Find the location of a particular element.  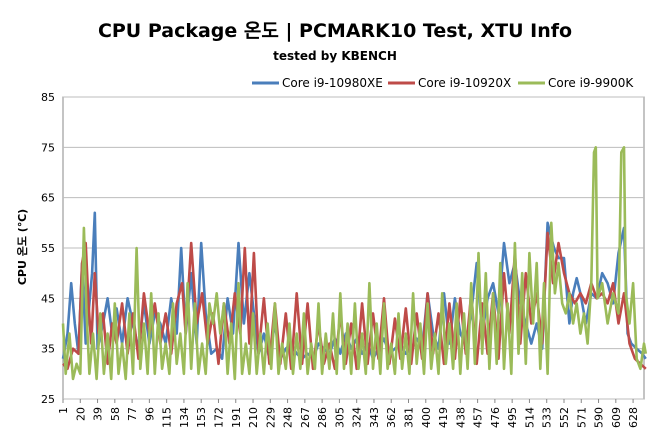

legend-item-10920x: Core i9-10920X is located at coordinates (449, 83).